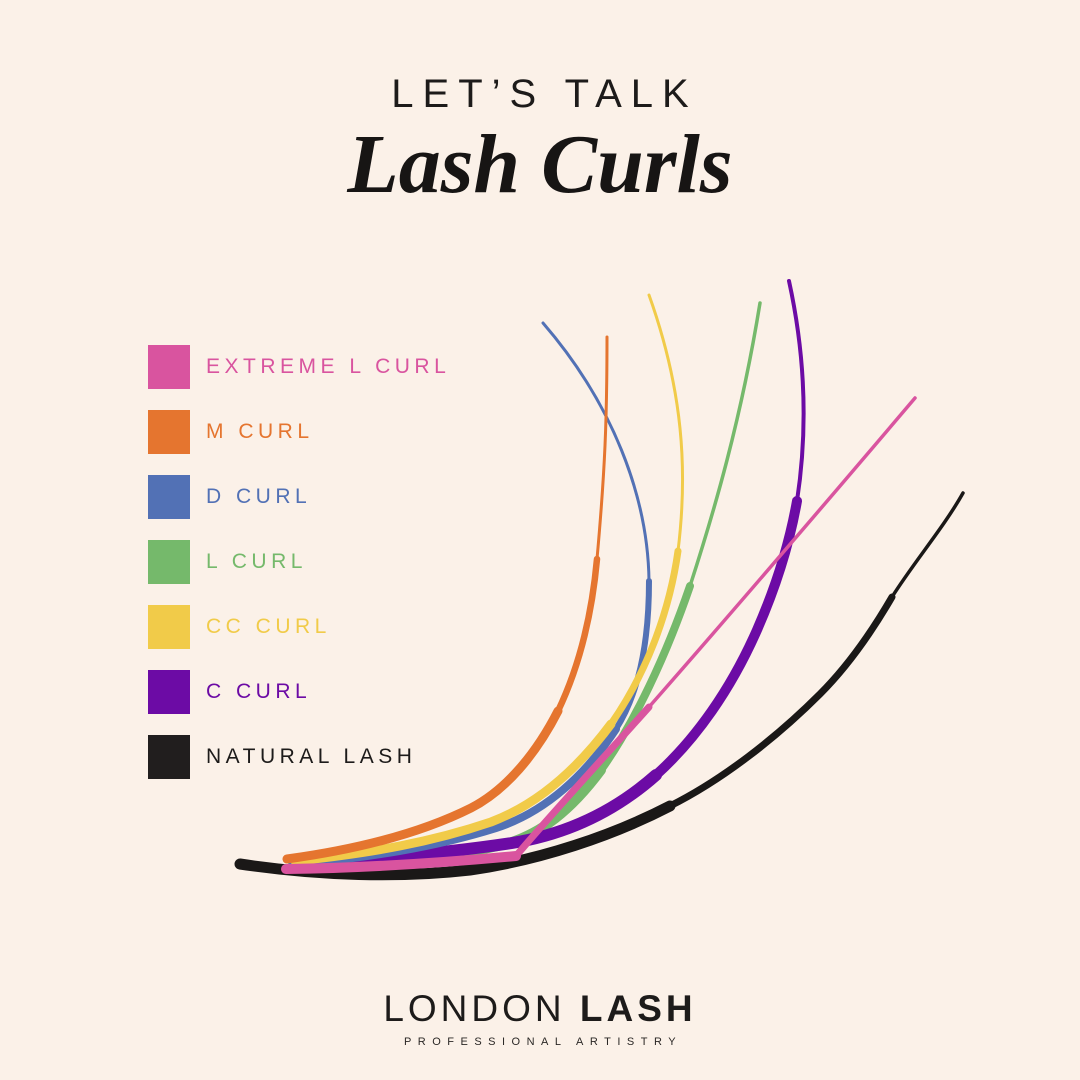 The image size is (1080, 1080). What do you see at coordinates (169, 562) in the screenshot?
I see `l-curl-swatch` at bounding box center [169, 562].